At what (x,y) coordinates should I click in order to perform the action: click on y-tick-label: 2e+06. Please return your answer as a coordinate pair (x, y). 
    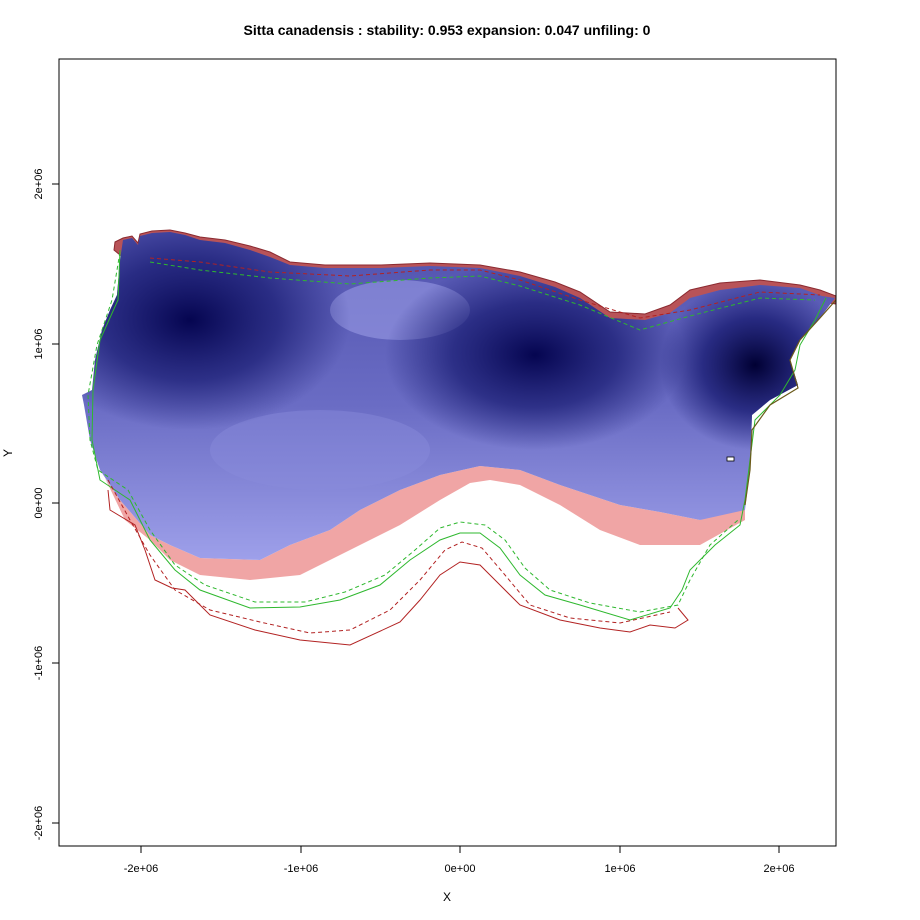
    Looking at the image, I should click on (39, 184).